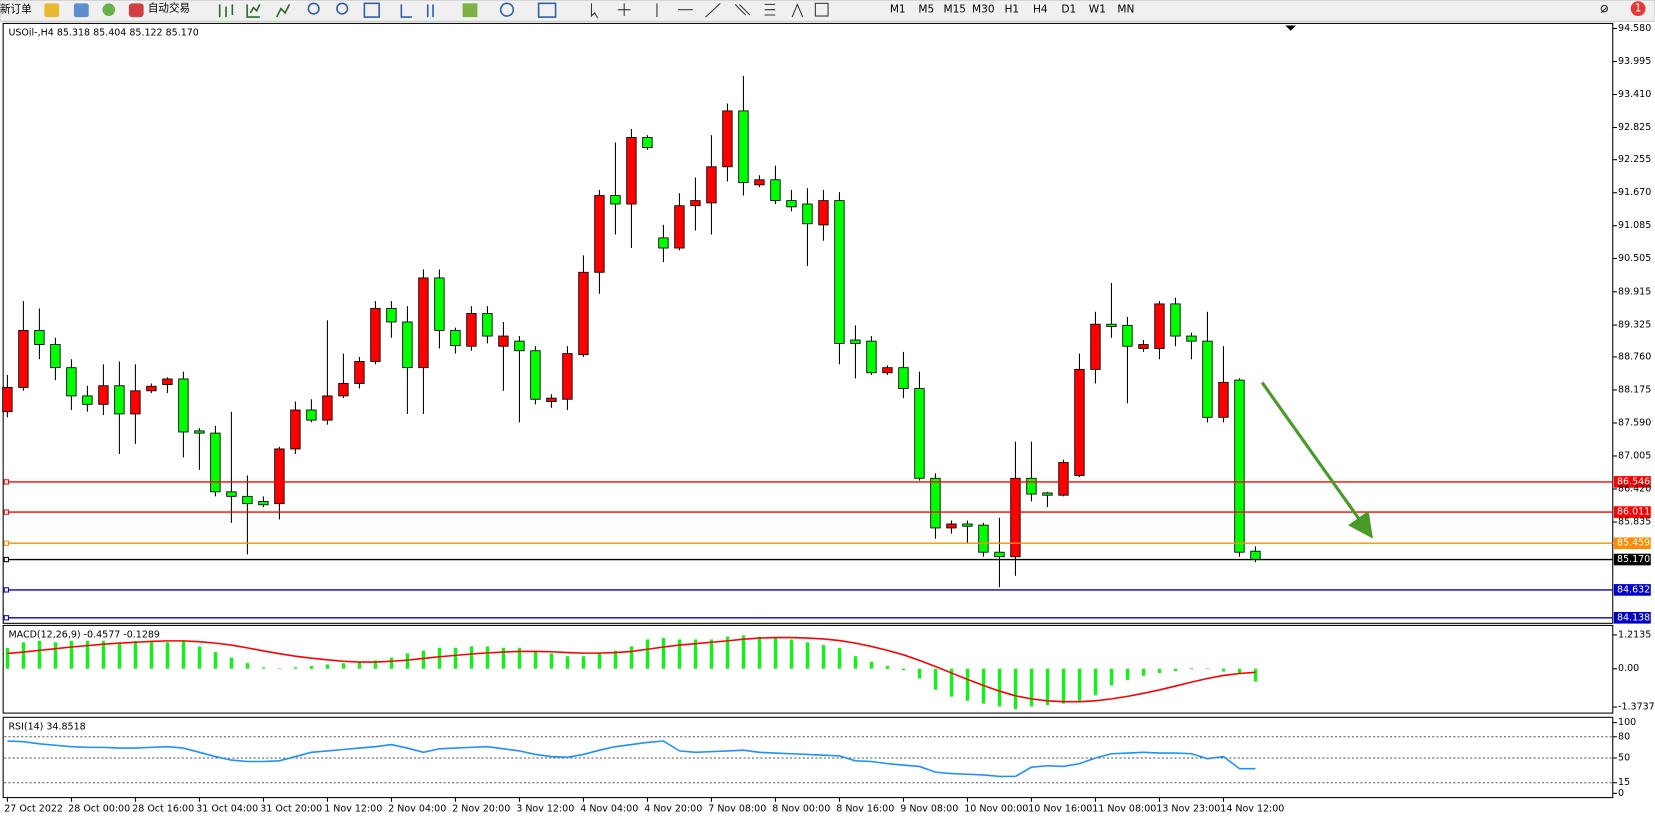 The height and width of the screenshot is (821, 1655). I want to click on chart-type-icons, so click(254, 11).